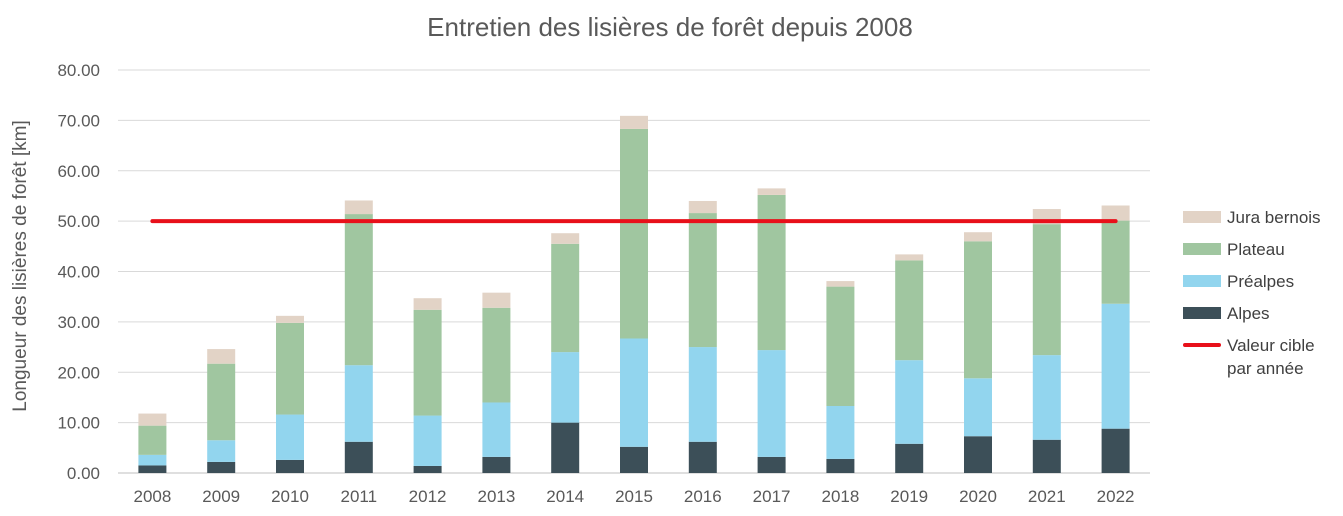 The height and width of the screenshot is (516, 1343). I want to click on y-tick-label: 0.00, so click(83, 473).